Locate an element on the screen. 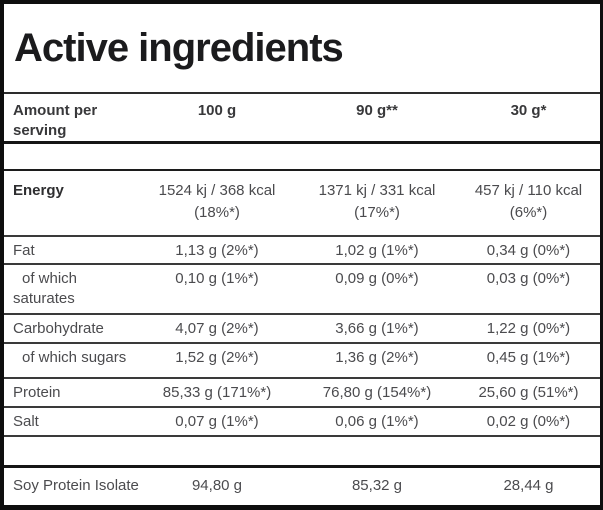 This screenshot has width=603, height=510. value-cell: 94,80 g is located at coordinates (217, 485).